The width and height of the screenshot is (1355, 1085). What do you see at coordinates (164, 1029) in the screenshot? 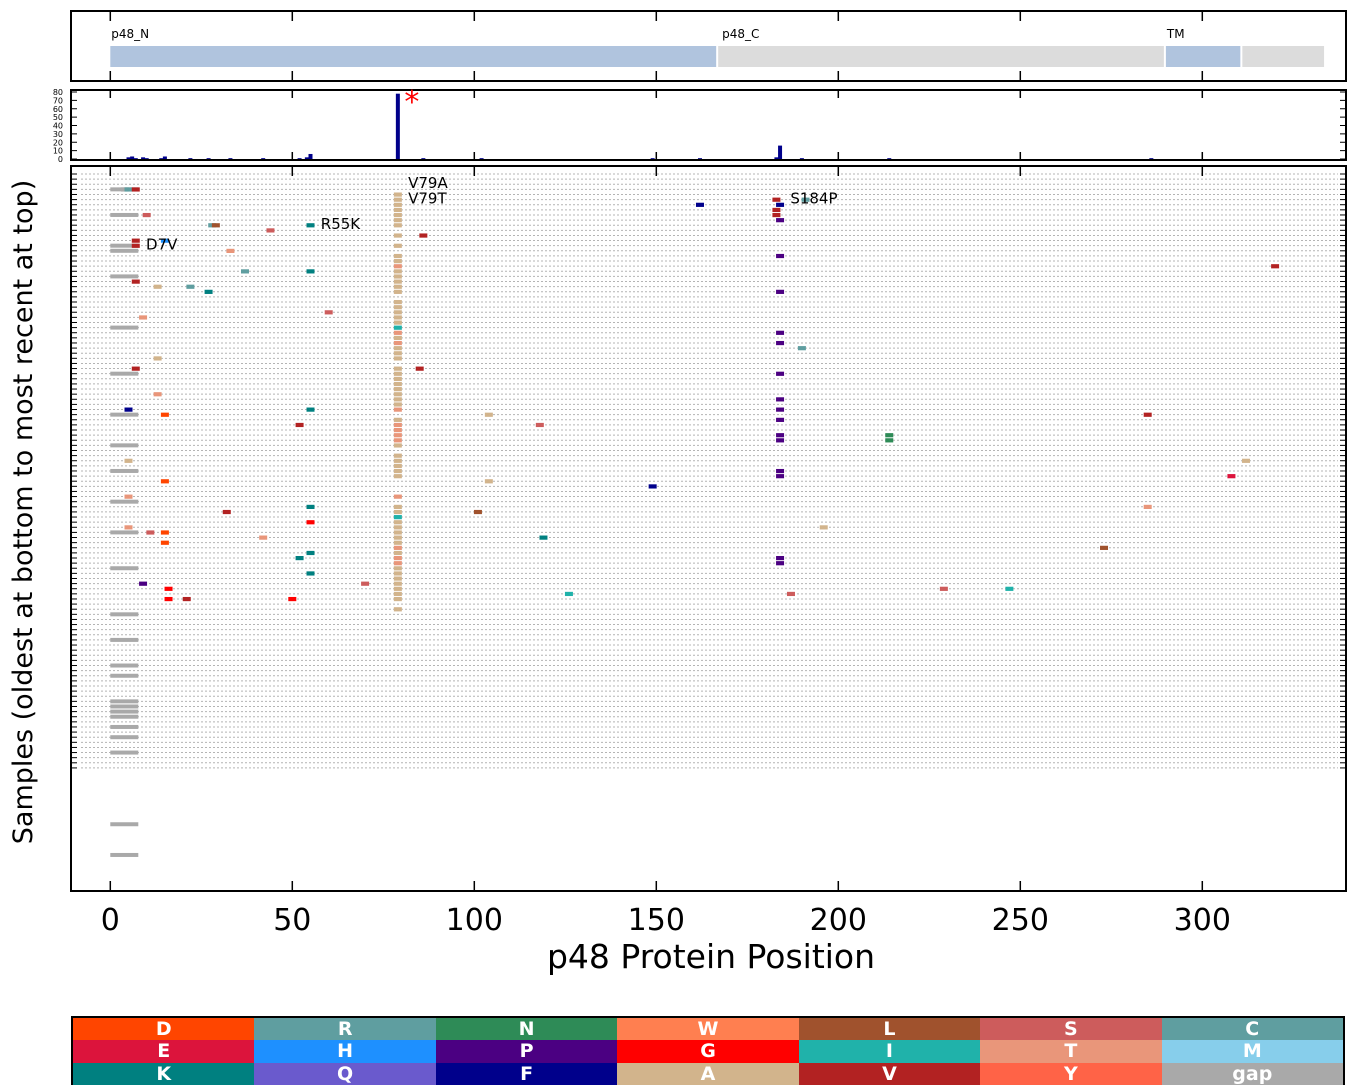
I see `legend-swatch-d: D` at bounding box center [164, 1029].